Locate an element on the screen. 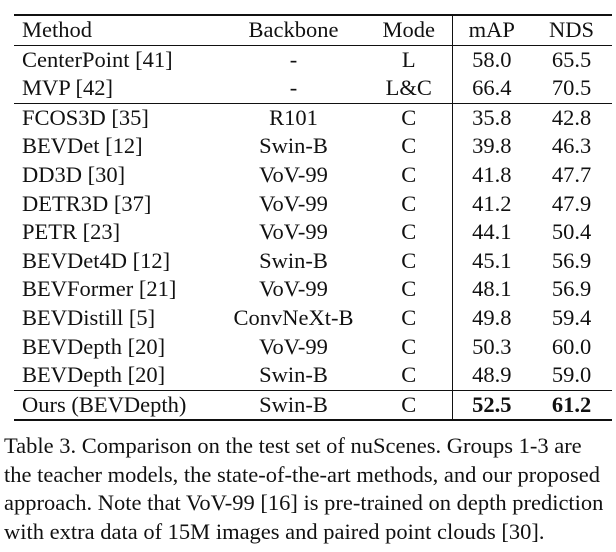 This screenshot has width=616, height=552. method-cell: BEVFormer [21] is located at coordinates (99, 289).